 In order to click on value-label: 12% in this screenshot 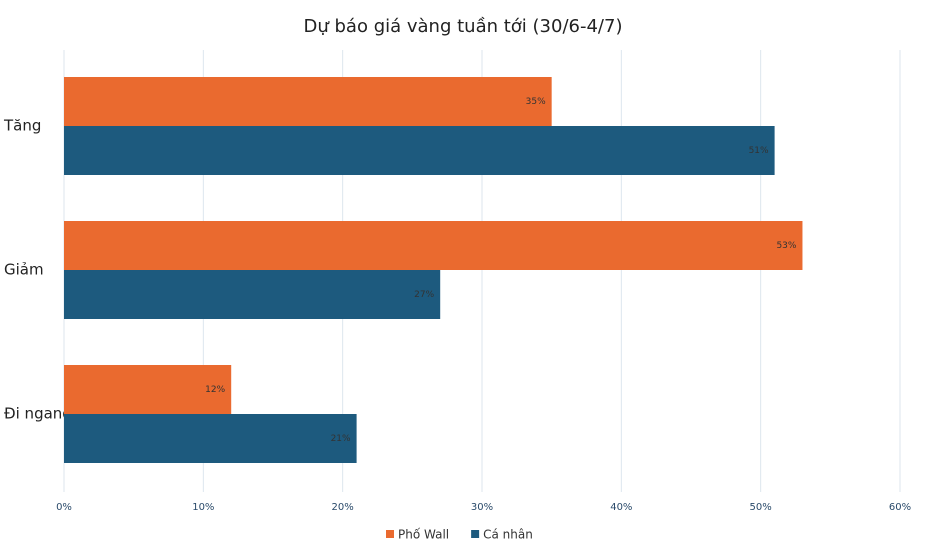, I will do `click(215, 390)`.